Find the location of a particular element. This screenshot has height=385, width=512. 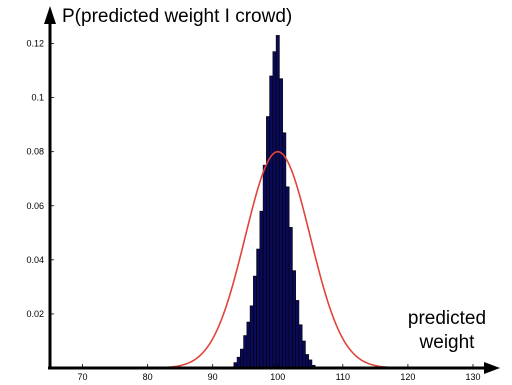

x-tick-label: 120 is located at coordinates (407, 377).